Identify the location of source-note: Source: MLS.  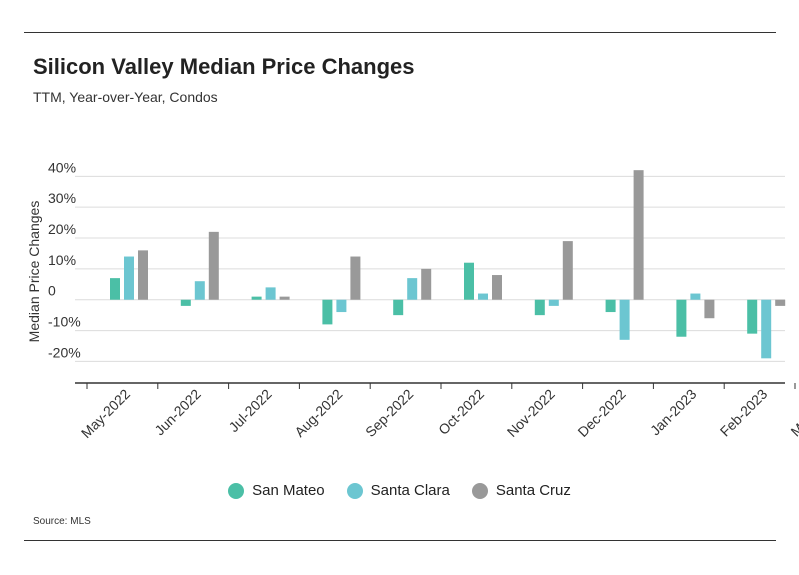
(62, 521).